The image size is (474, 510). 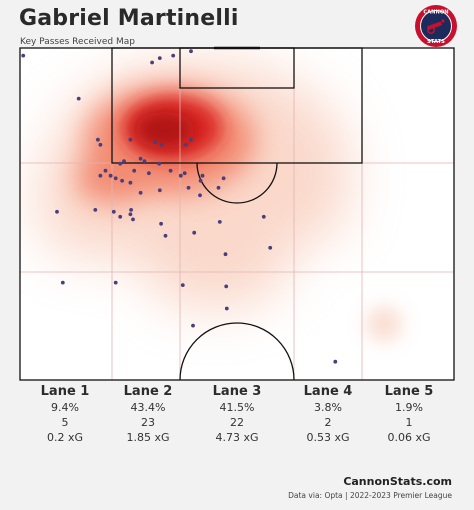 What do you see at coordinates (435, 13) in the screenshot?
I see `logo-top-text: CANNON` at bounding box center [435, 13].